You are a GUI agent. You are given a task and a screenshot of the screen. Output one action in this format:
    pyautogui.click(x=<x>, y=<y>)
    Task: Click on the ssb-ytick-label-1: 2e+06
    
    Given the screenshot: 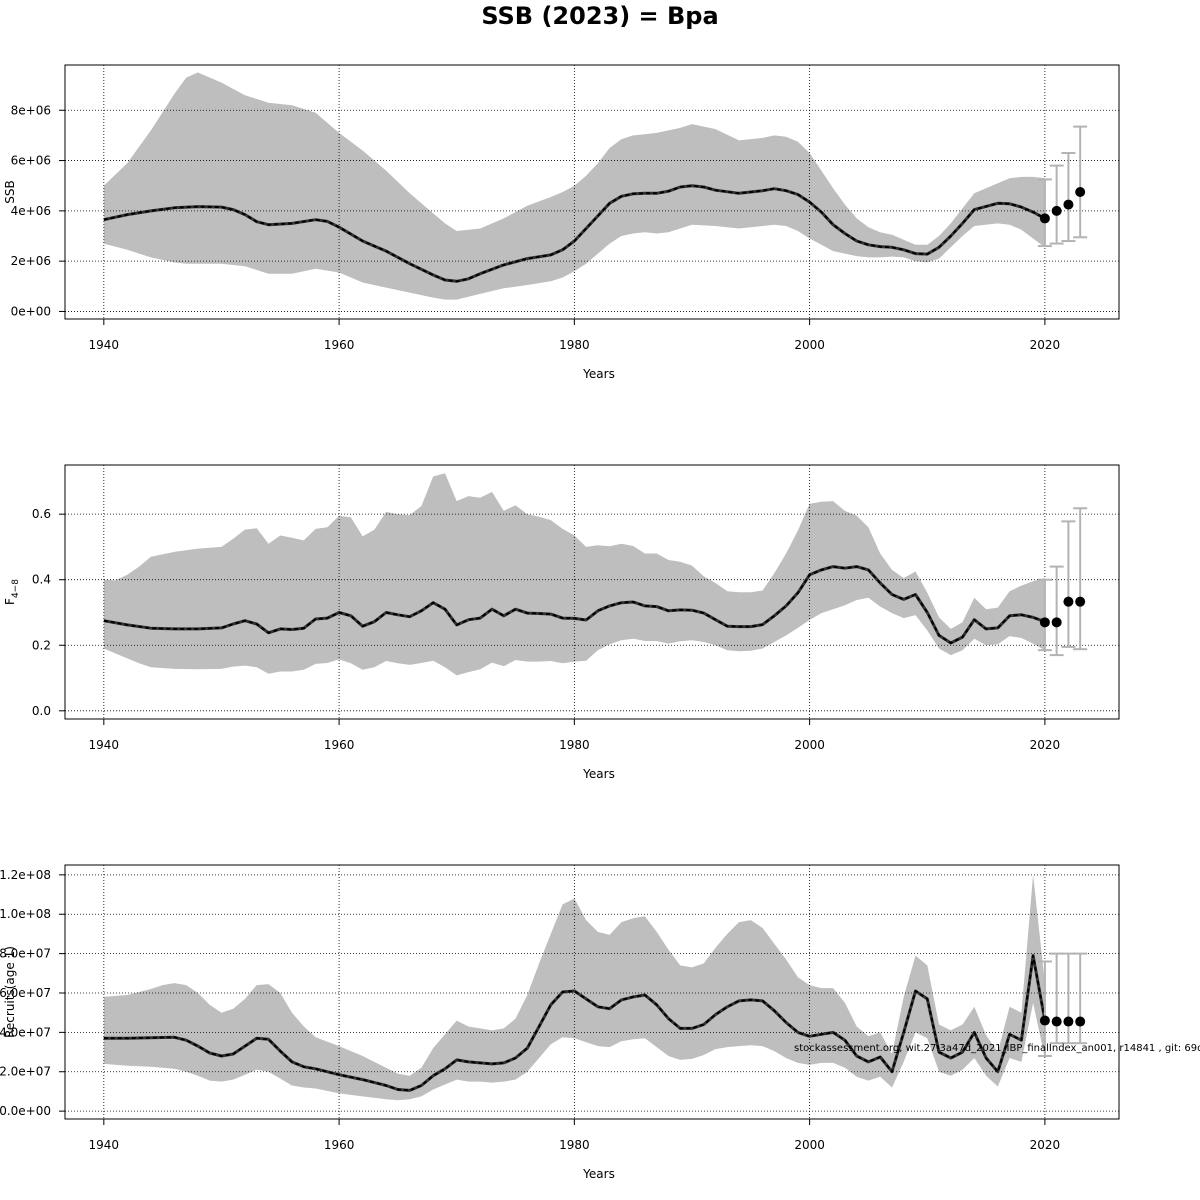 What is the action you would take?
    pyautogui.click(x=31, y=261)
    